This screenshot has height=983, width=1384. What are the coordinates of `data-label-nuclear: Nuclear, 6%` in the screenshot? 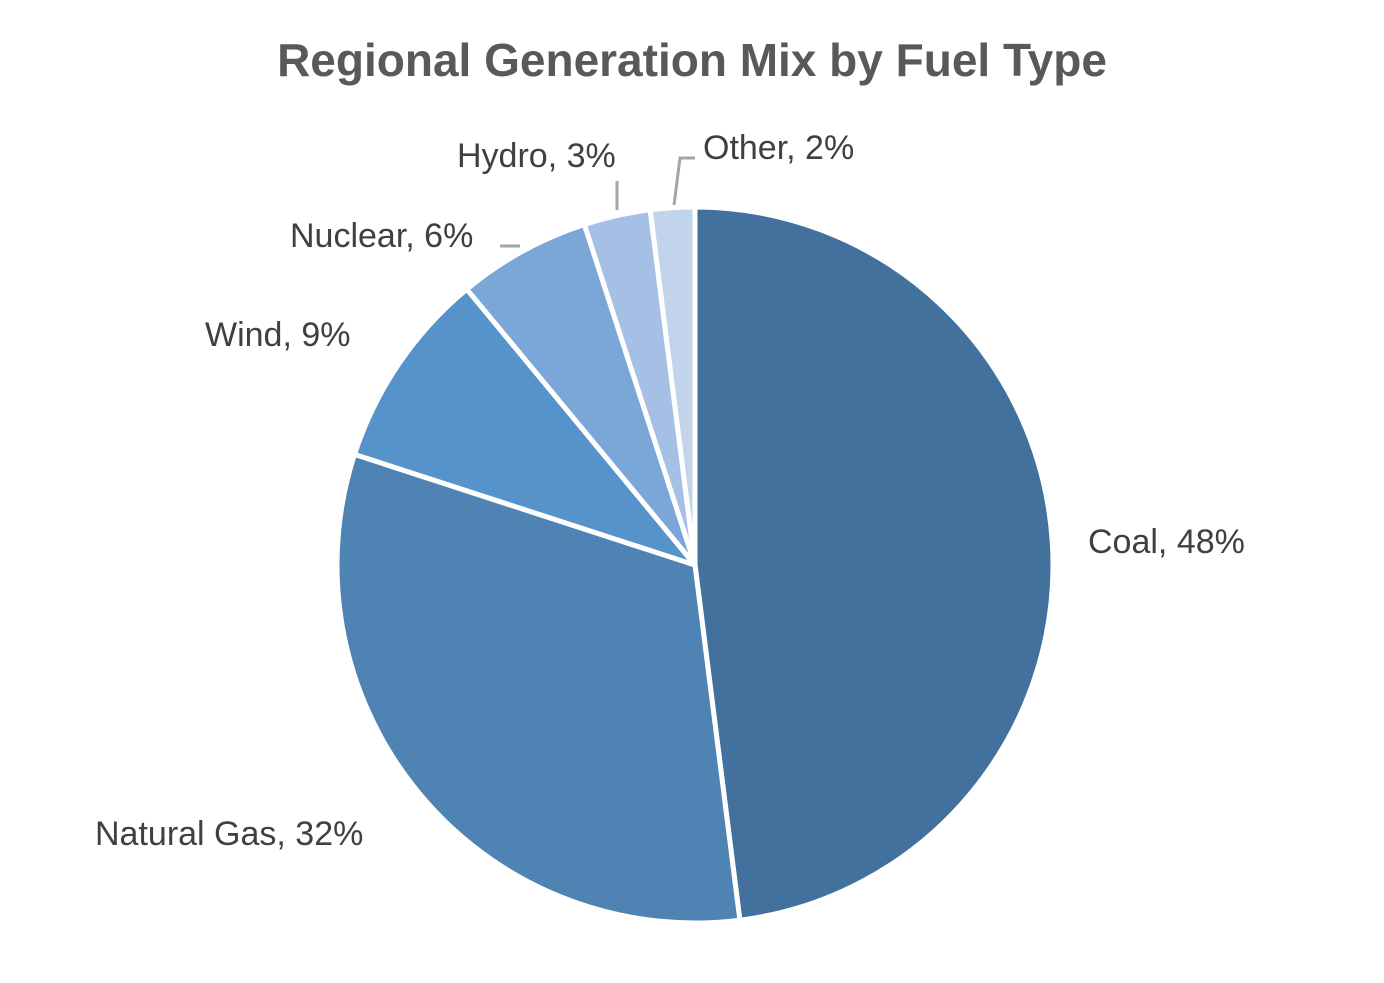 It's located at (381, 236).